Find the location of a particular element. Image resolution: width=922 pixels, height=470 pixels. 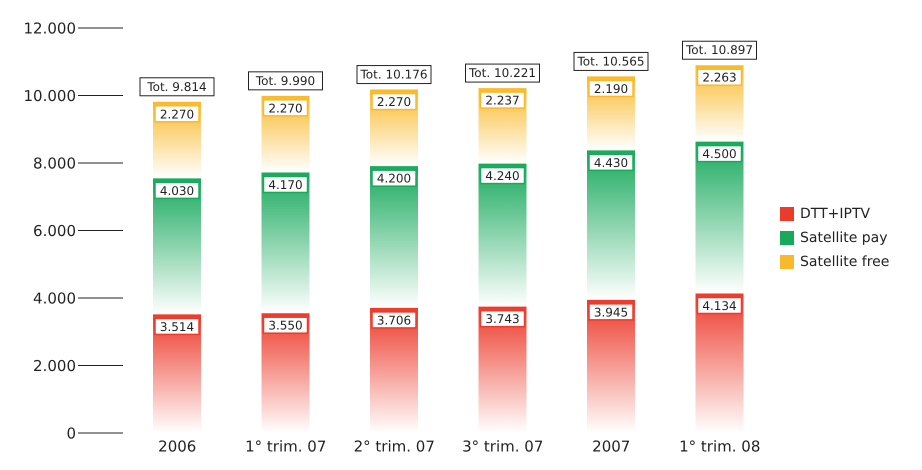

y-tick-label: 0 is located at coordinates (71, 433).